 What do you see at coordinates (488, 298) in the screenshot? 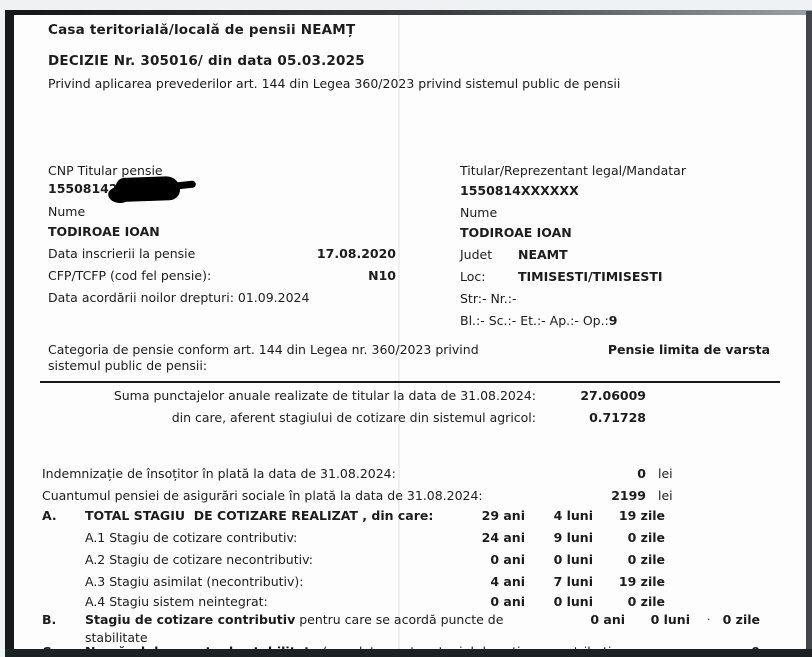
I see `street-line: Str:- Nr.:-` at bounding box center [488, 298].